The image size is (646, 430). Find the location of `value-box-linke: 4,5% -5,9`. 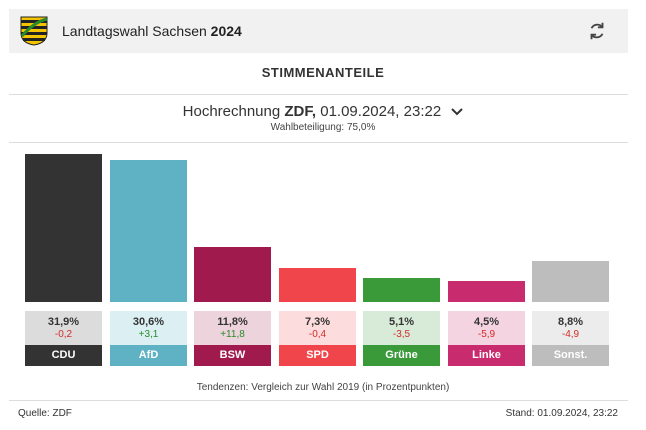

value-box-linke: 4,5% -5,9 is located at coordinates (486, 328).